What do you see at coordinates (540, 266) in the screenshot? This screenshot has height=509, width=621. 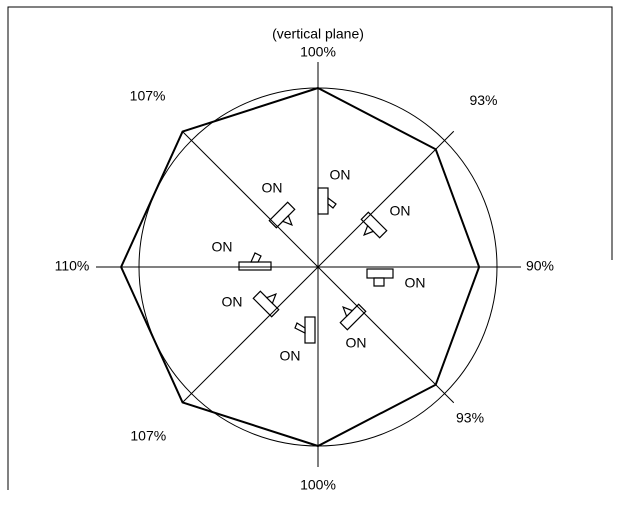 I see `value-label: 90%` at bounding box center [540, 266].